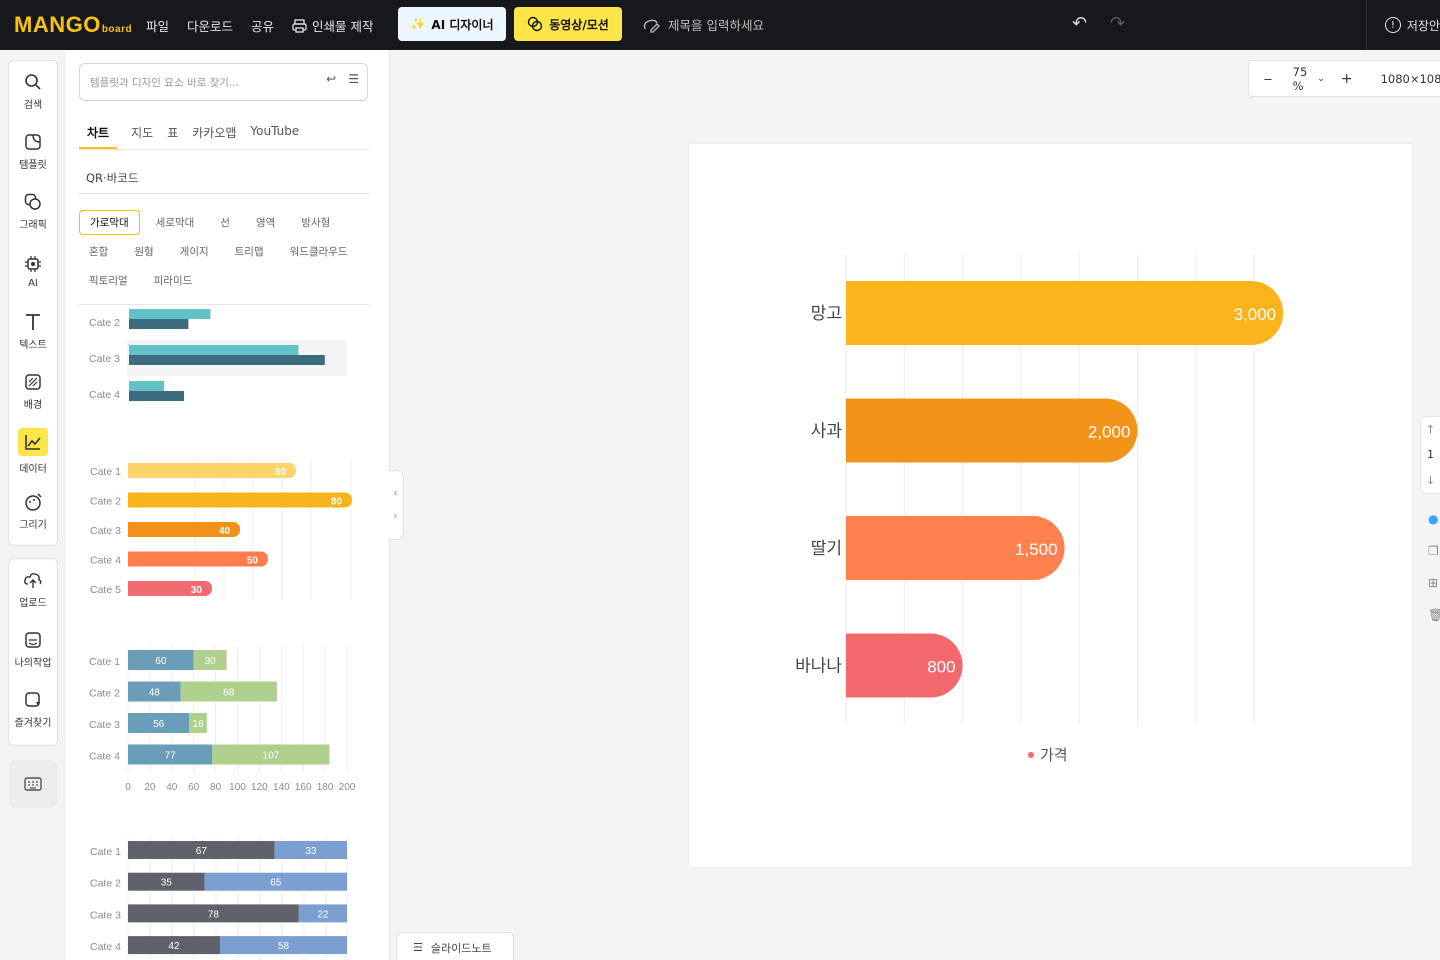 The height and width of the screenshot is (960, 1440). What do you see at coordinates (99, 252) in the screenshot?
I see `subtype-mixed: 혼합` at bounding box center [99, 252].